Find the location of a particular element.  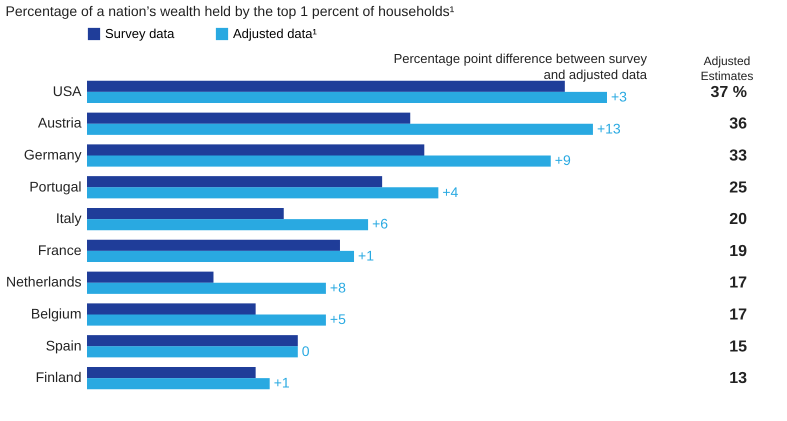

annotation: +13 is located at coordinates (608, 128).